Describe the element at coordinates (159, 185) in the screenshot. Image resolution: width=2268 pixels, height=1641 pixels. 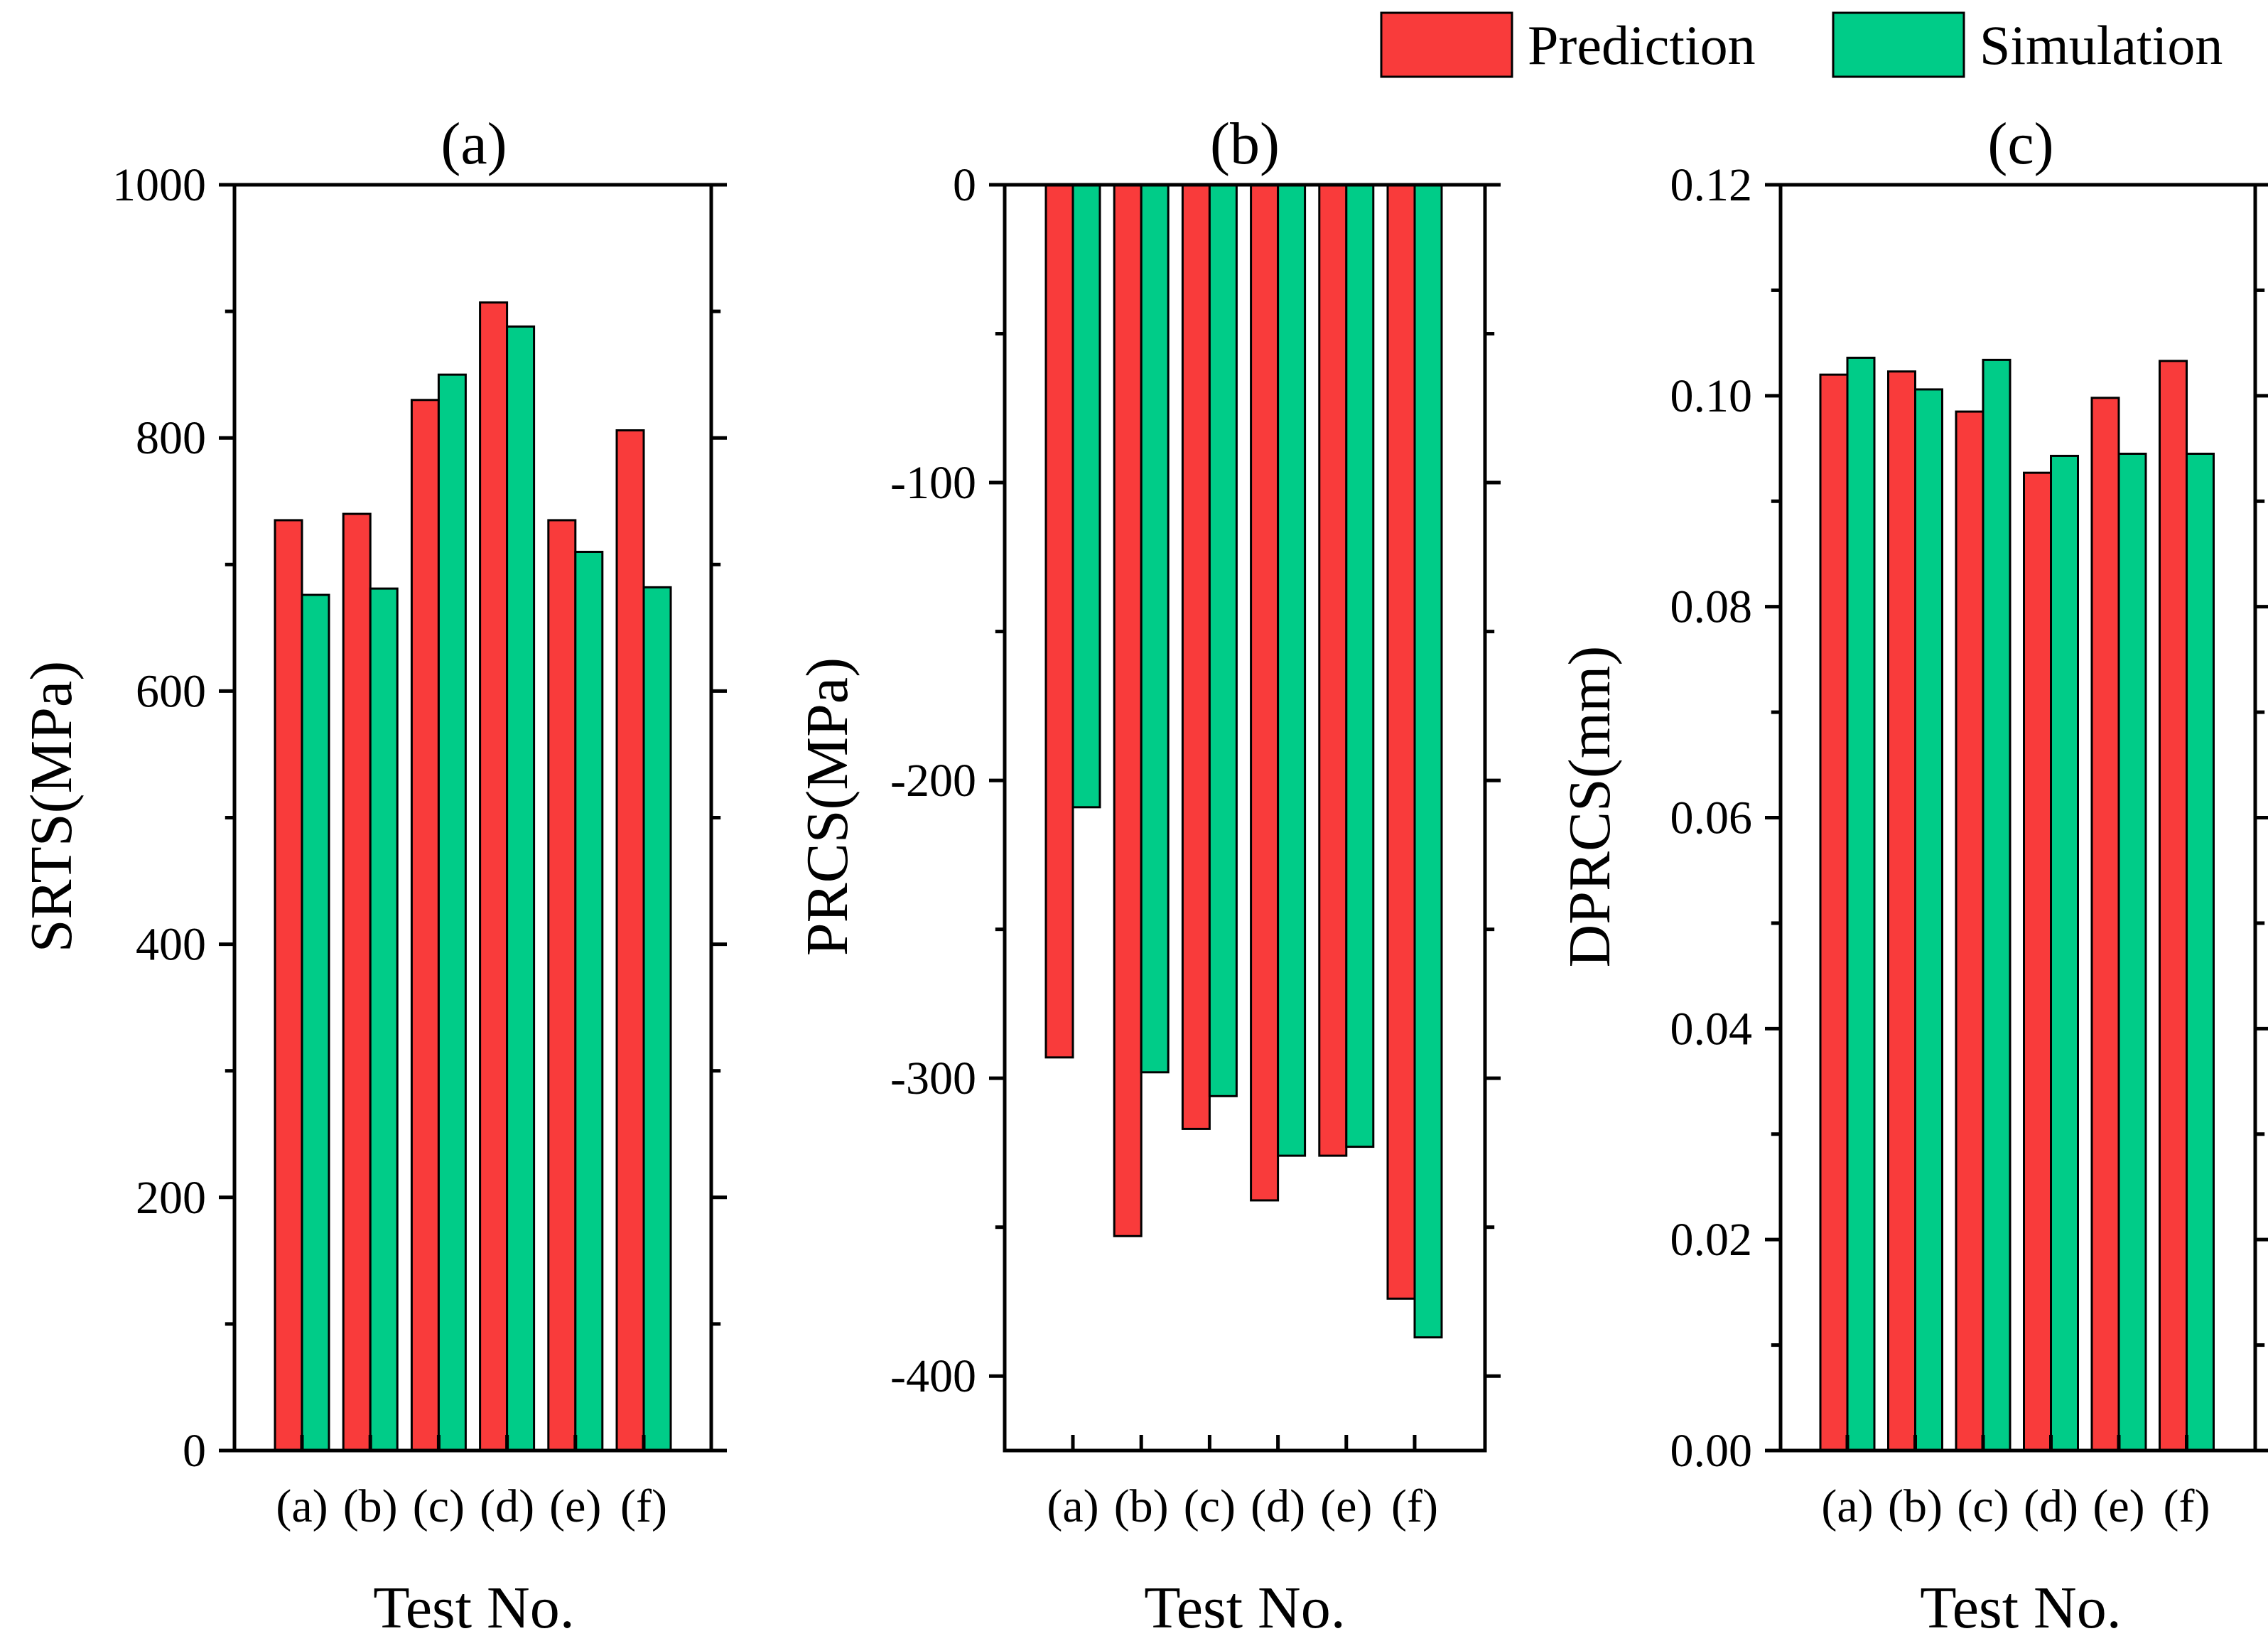
I see `y-tick-label: 1000` at that location.